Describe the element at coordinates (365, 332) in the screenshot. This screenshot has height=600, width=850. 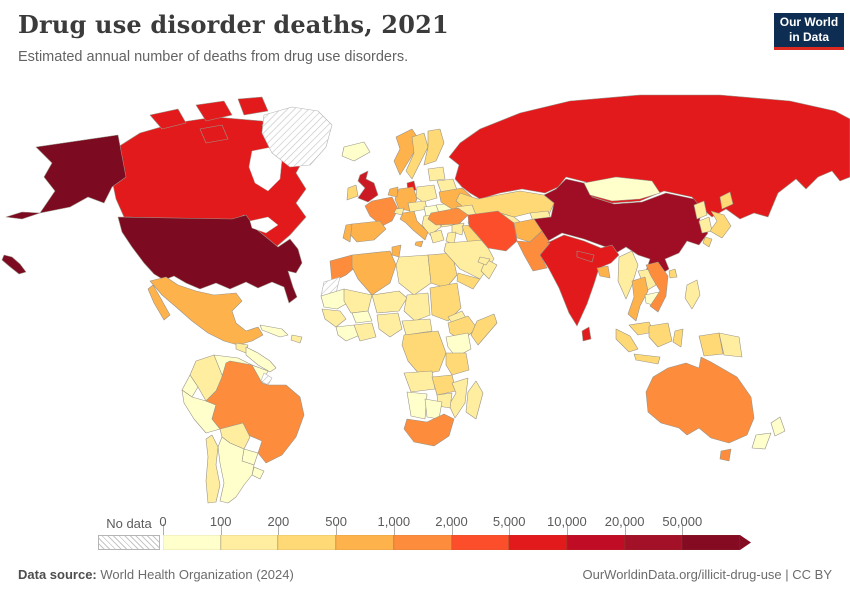
I see `region-ivory-ghana` at that location.